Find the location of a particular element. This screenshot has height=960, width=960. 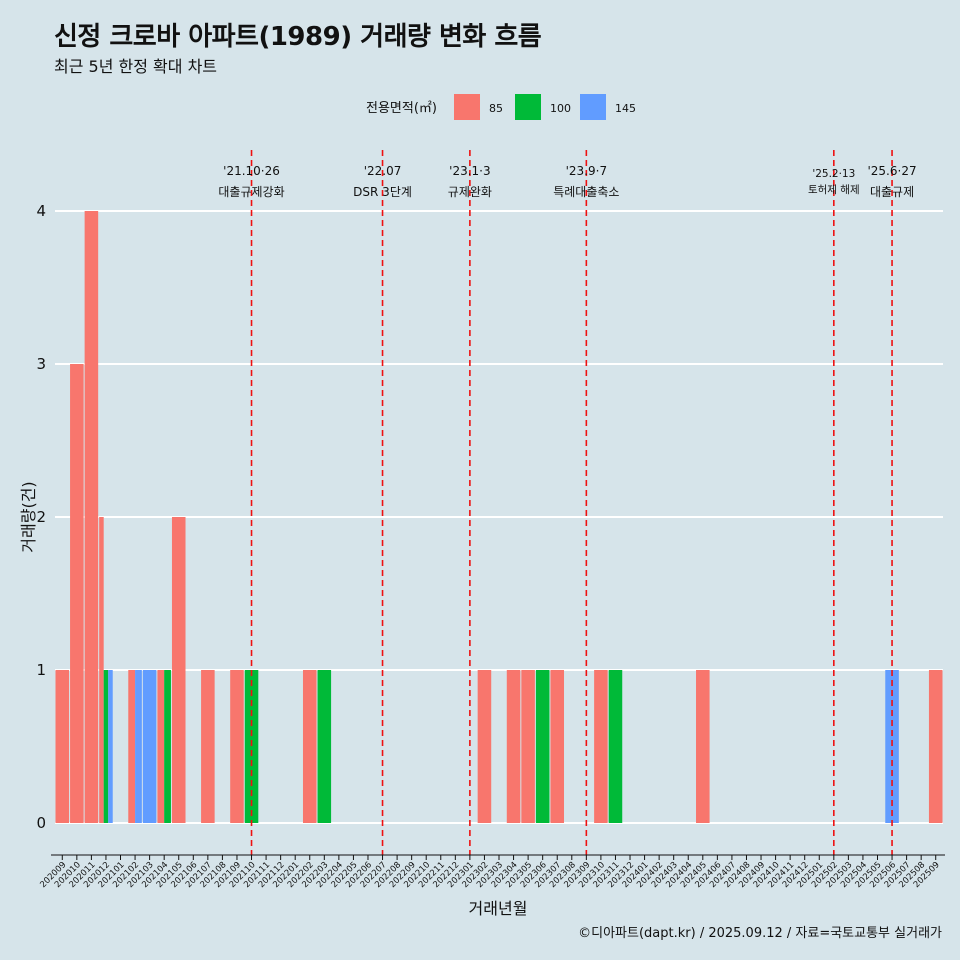

event-label-202110: 대출규제강화 is located at coordinates (251, 192).